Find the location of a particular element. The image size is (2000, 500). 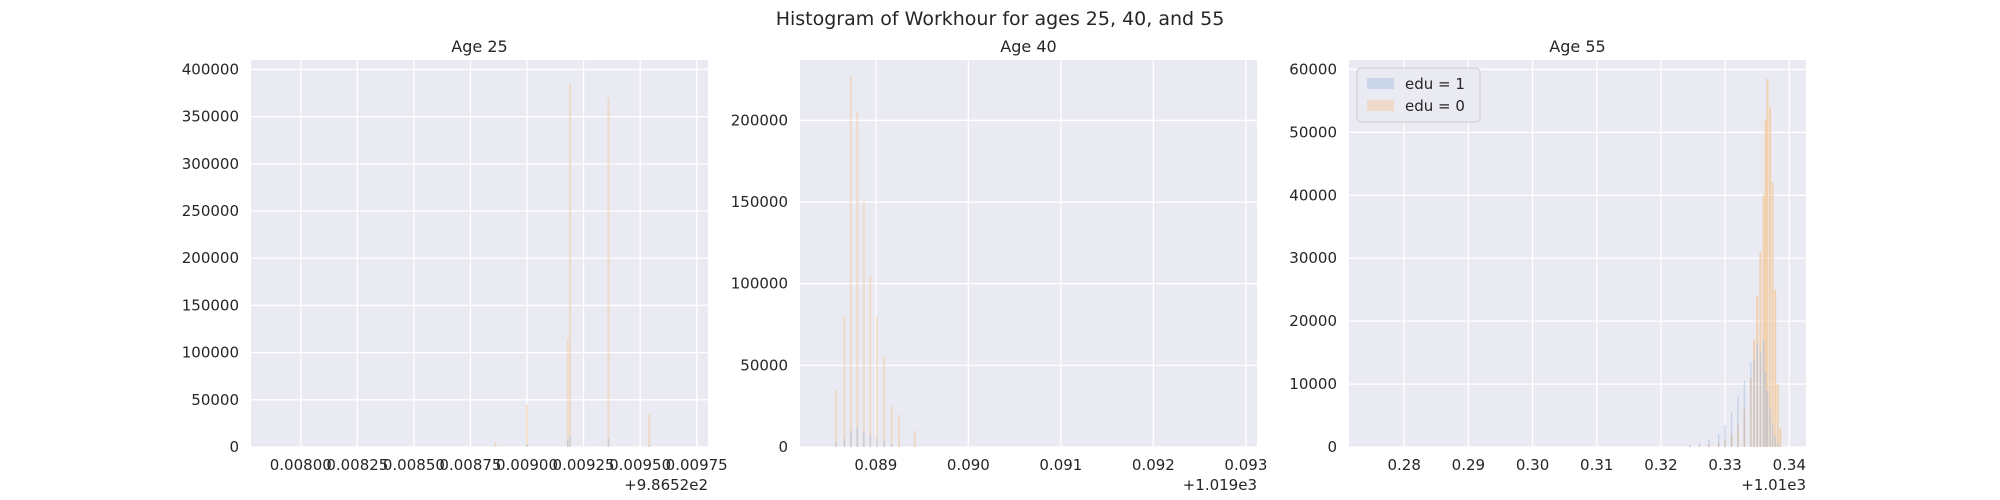

x-tick-label: 0.32 is located at coordinates (1660, 465).